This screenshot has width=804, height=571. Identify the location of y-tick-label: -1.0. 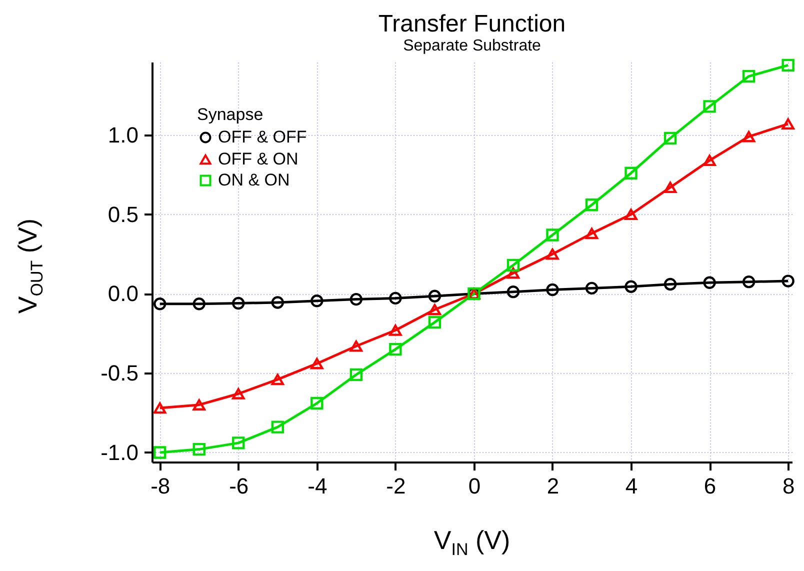
(119, 452).